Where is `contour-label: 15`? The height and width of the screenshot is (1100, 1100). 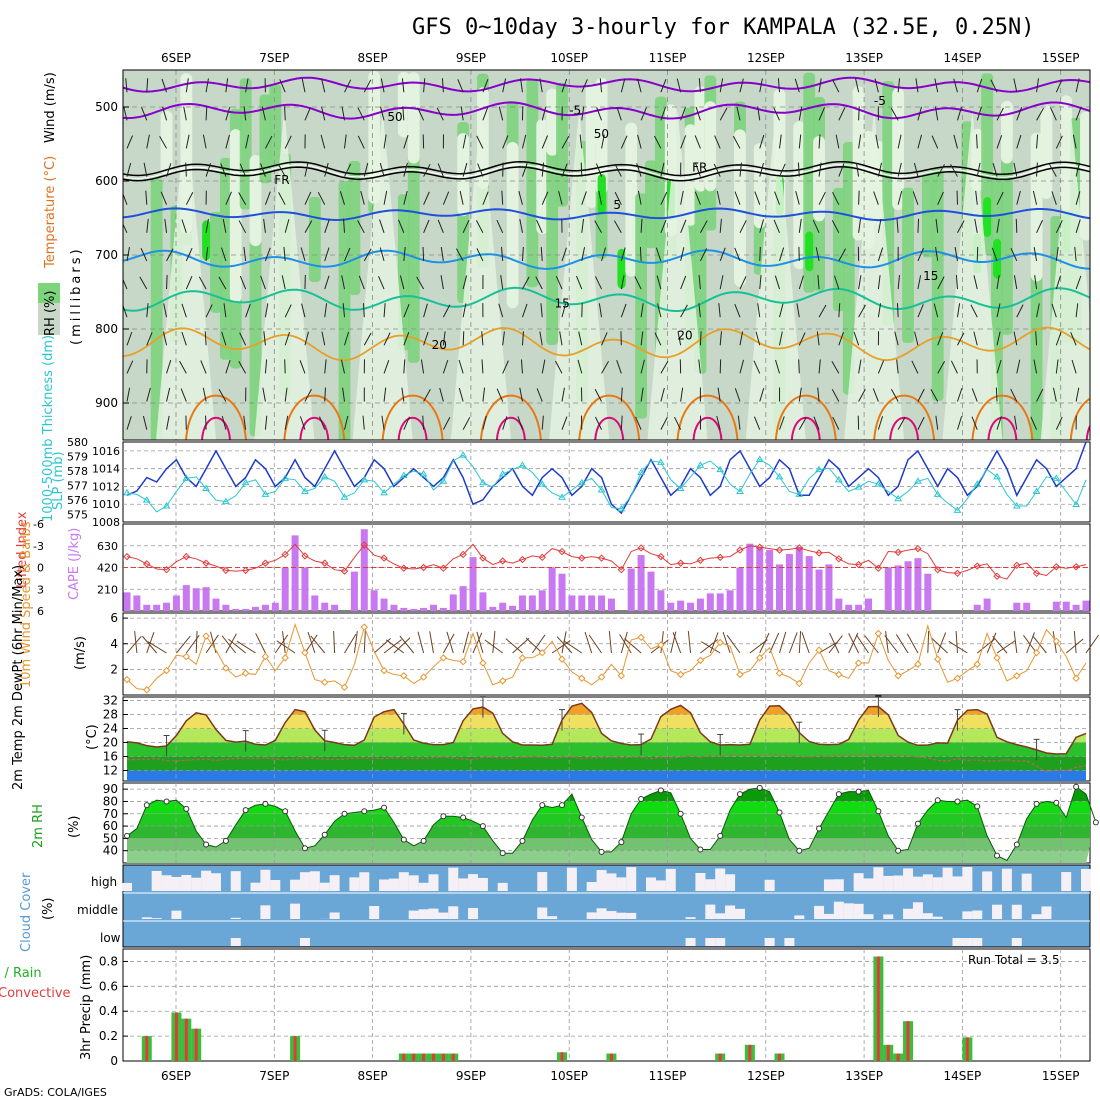
contour-label: 15 is located at coordinates (930, 276).